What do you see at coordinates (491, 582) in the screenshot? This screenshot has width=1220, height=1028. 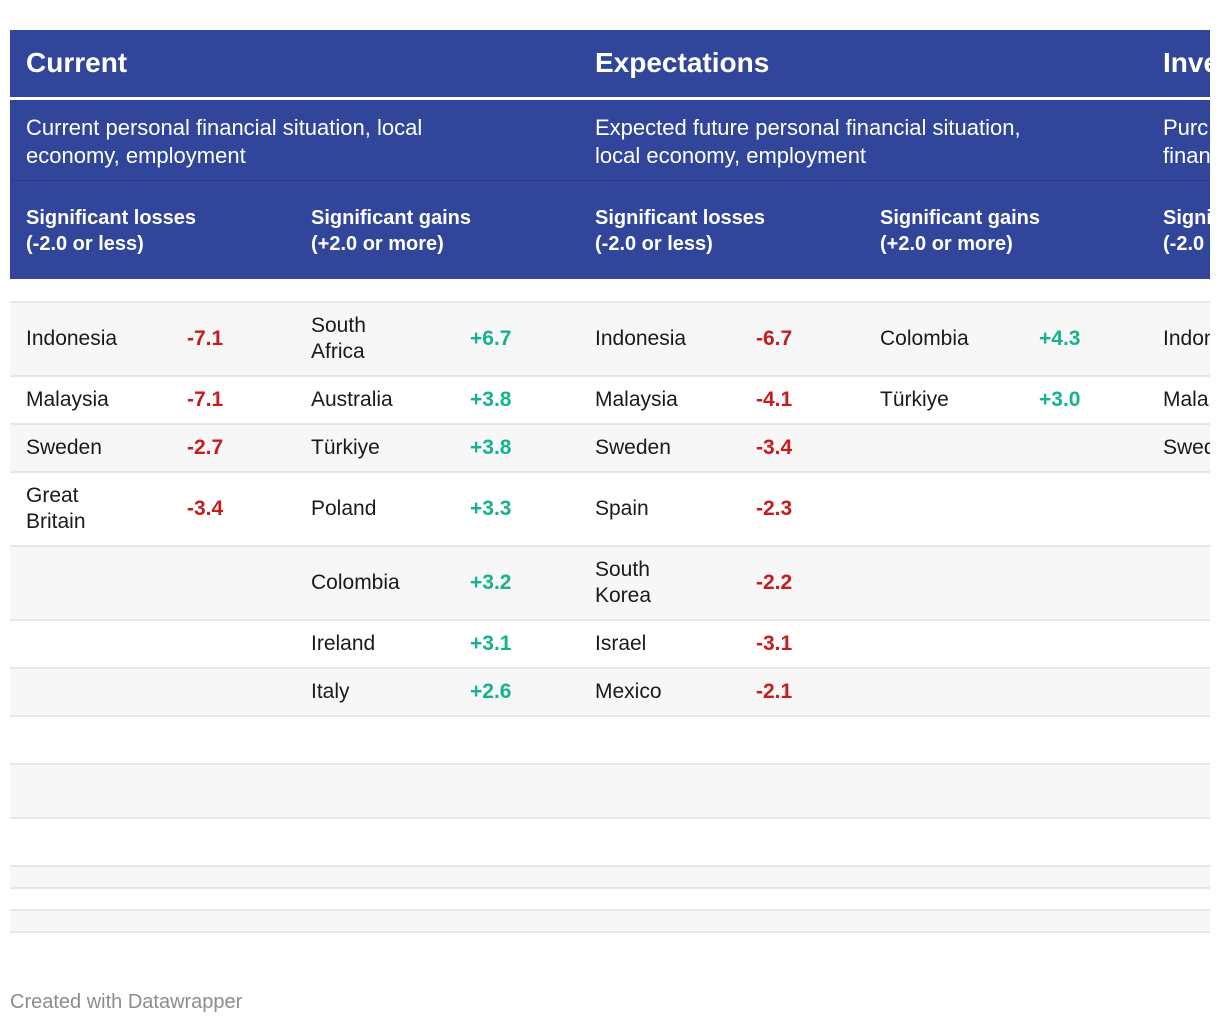 I see `value-label: +3.2` at bounding box center [491, 582].